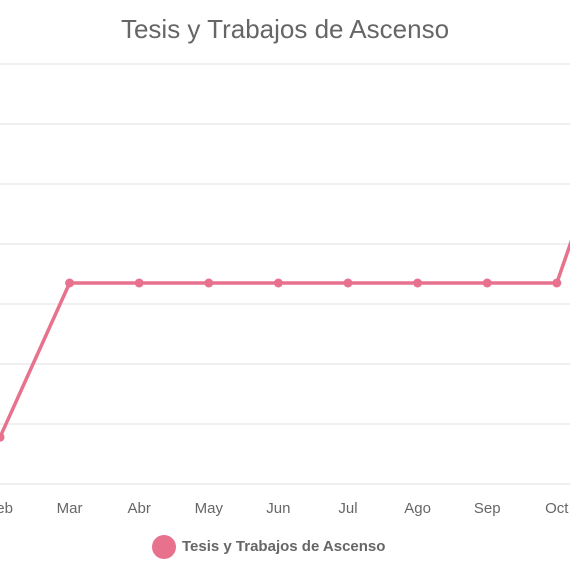 The width and height of the screenshot is (570, 570). Describe the element at coordinates (209, 508) in the screenshot. I see `x-tick-label: May` at that location.